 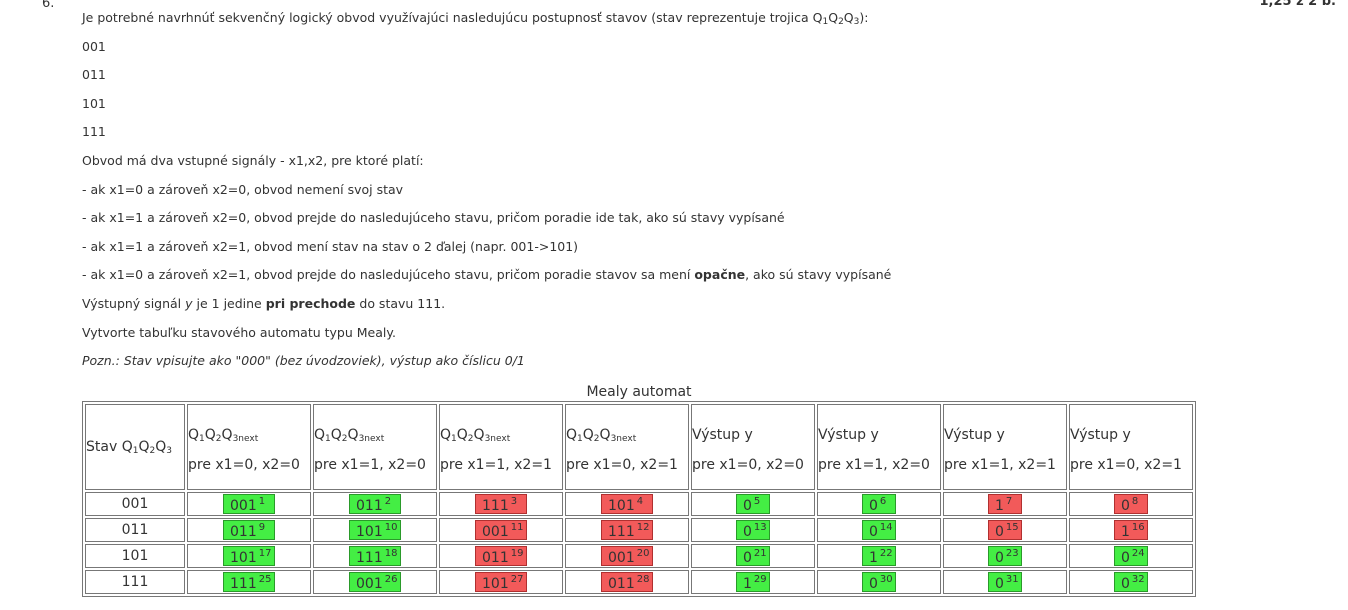 What do you see at coordinates (388, 501) in the screenshot?
I see `answer-index: 2` at bounding box center [388, 501].